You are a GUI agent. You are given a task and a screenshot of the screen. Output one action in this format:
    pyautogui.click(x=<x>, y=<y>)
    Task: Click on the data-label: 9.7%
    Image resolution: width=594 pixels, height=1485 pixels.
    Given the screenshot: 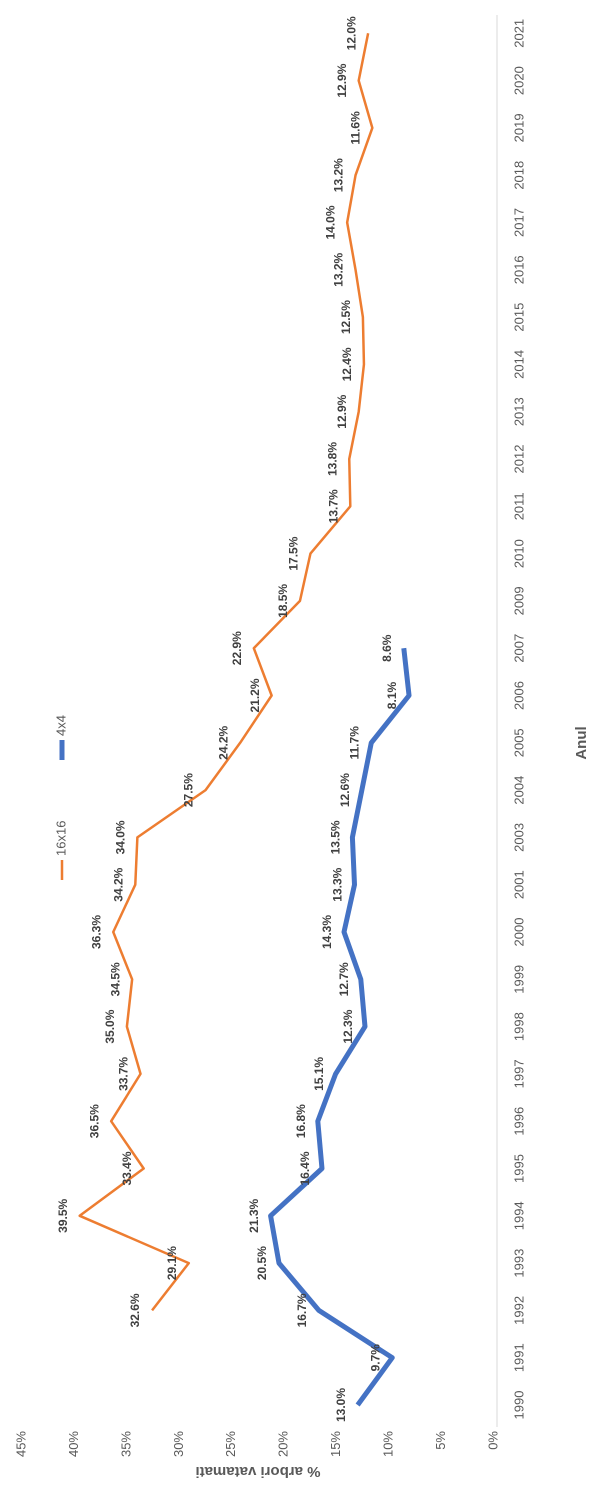 What is the action you would take?
    pyautogui.click(x=375, y=1358)
    